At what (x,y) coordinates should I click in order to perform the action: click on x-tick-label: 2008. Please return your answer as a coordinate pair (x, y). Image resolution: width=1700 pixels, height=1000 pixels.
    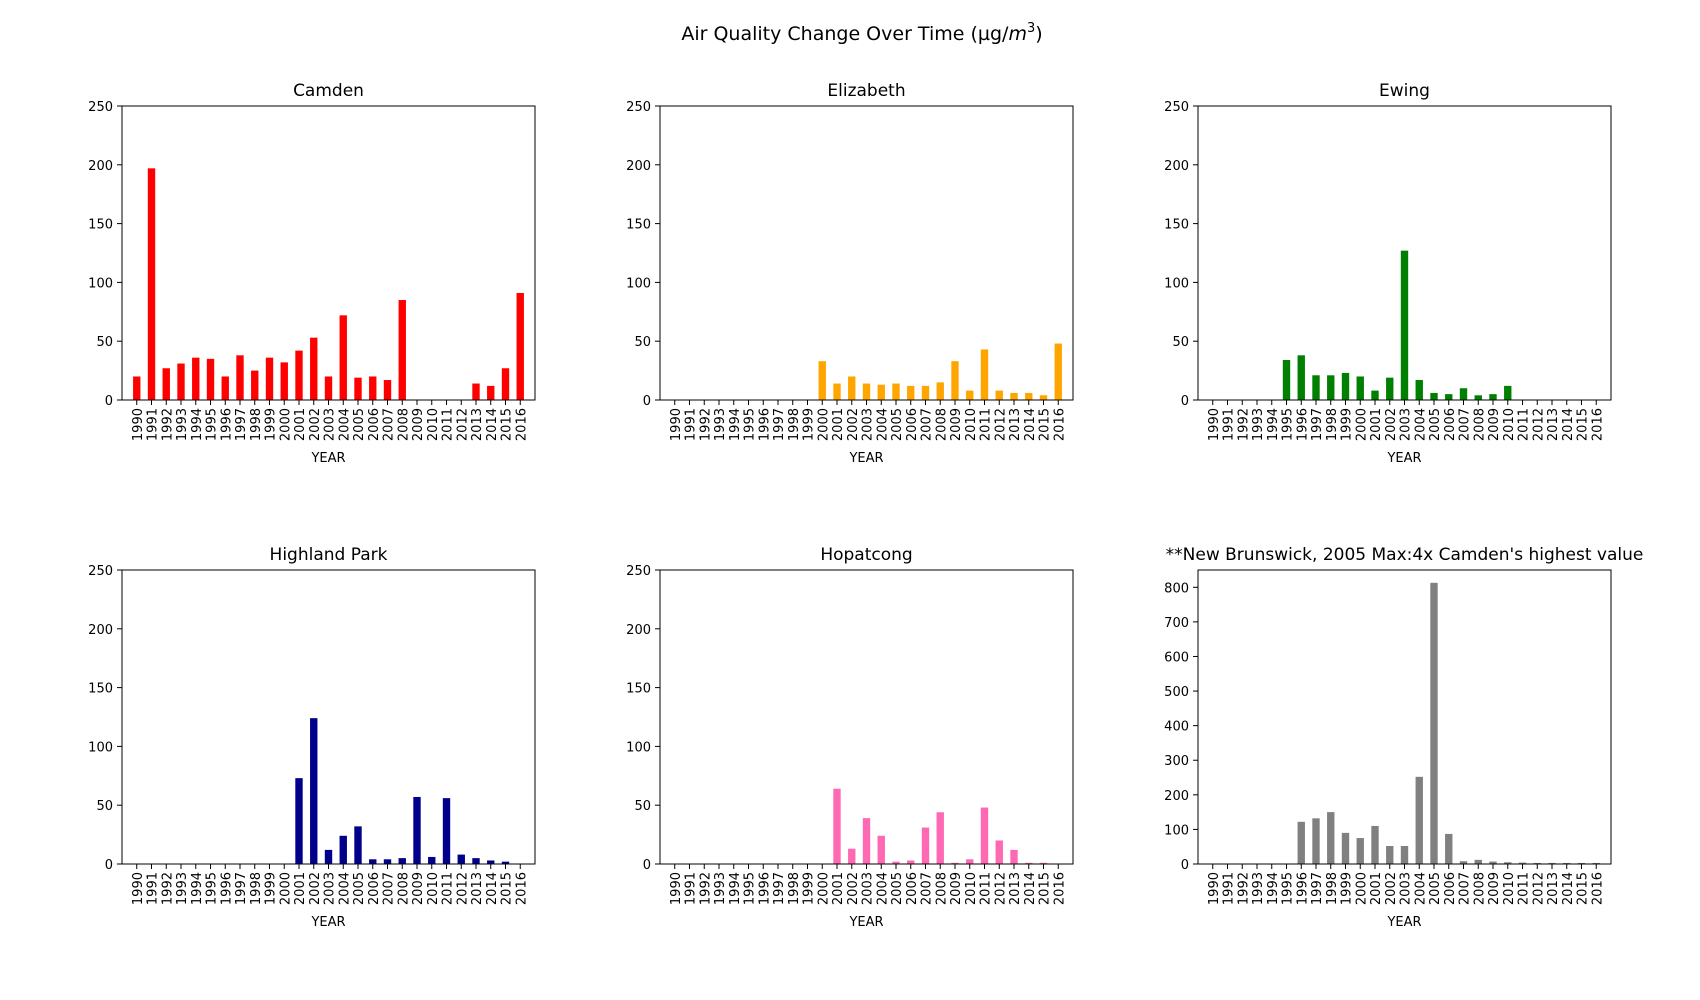
    Looking at the image, I should click on (941, 424).